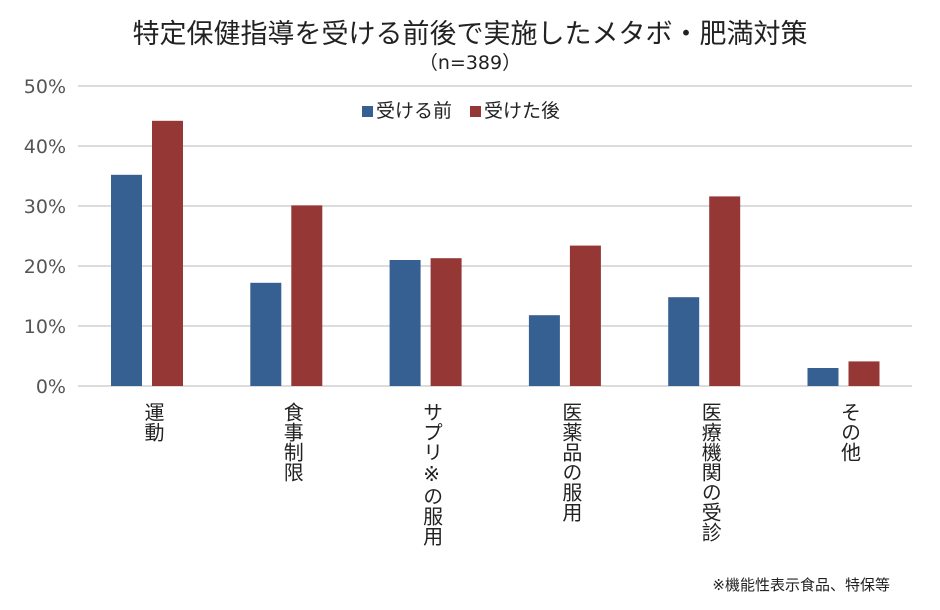 The height and width of the screenshot is (610, 940). I want to click on y-tick-label: 10%, so click(45, 327).